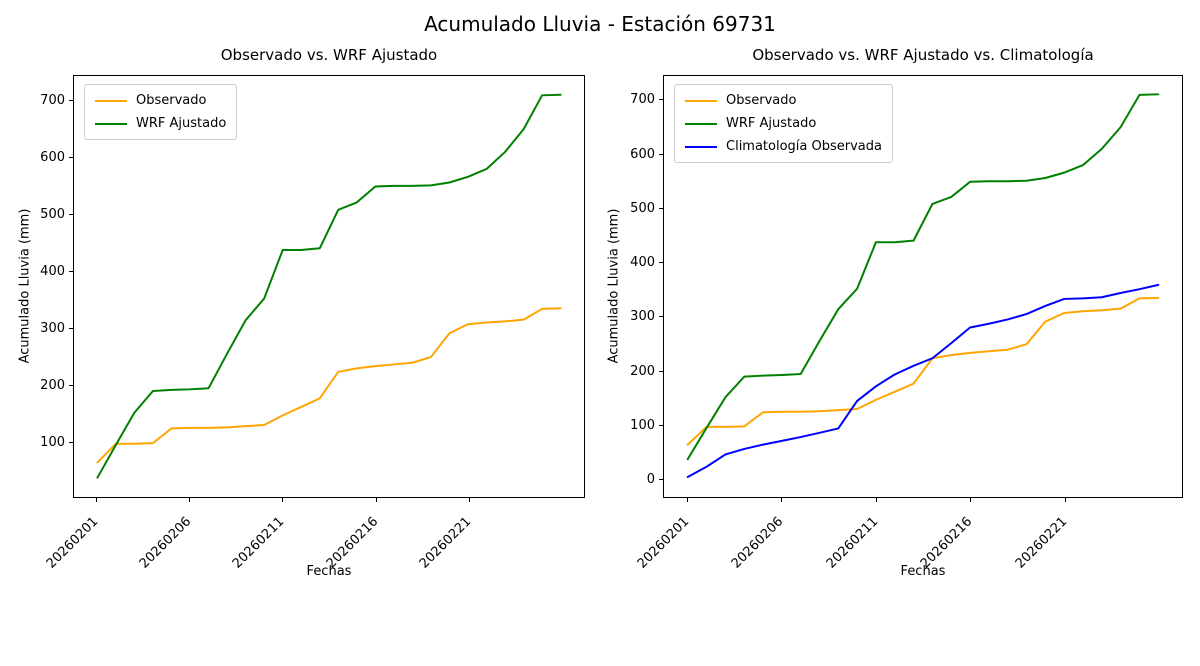  I want to click on y-axis-label: Acumulado Lluvia (mm), so click(614, 286).